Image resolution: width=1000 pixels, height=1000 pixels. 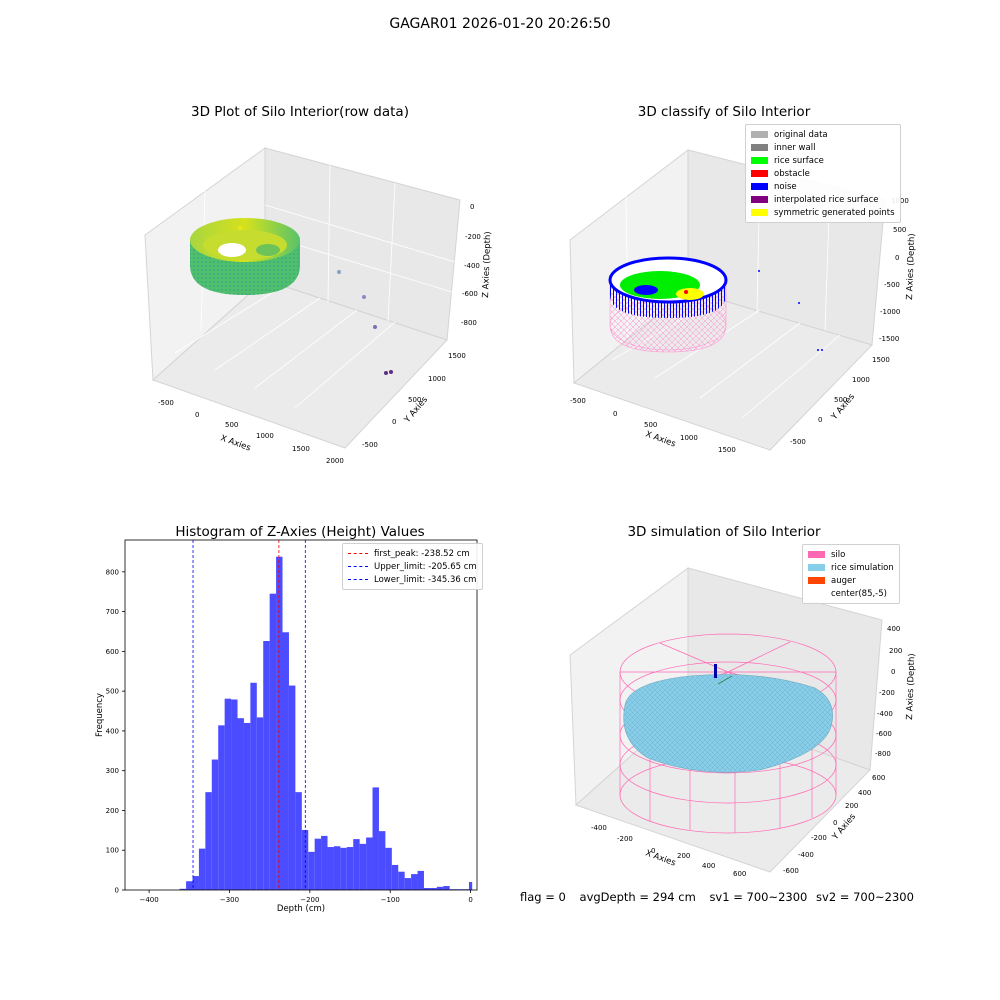 I want to click on histogram-y-tick-label: 300, so click(x=112, y=771).